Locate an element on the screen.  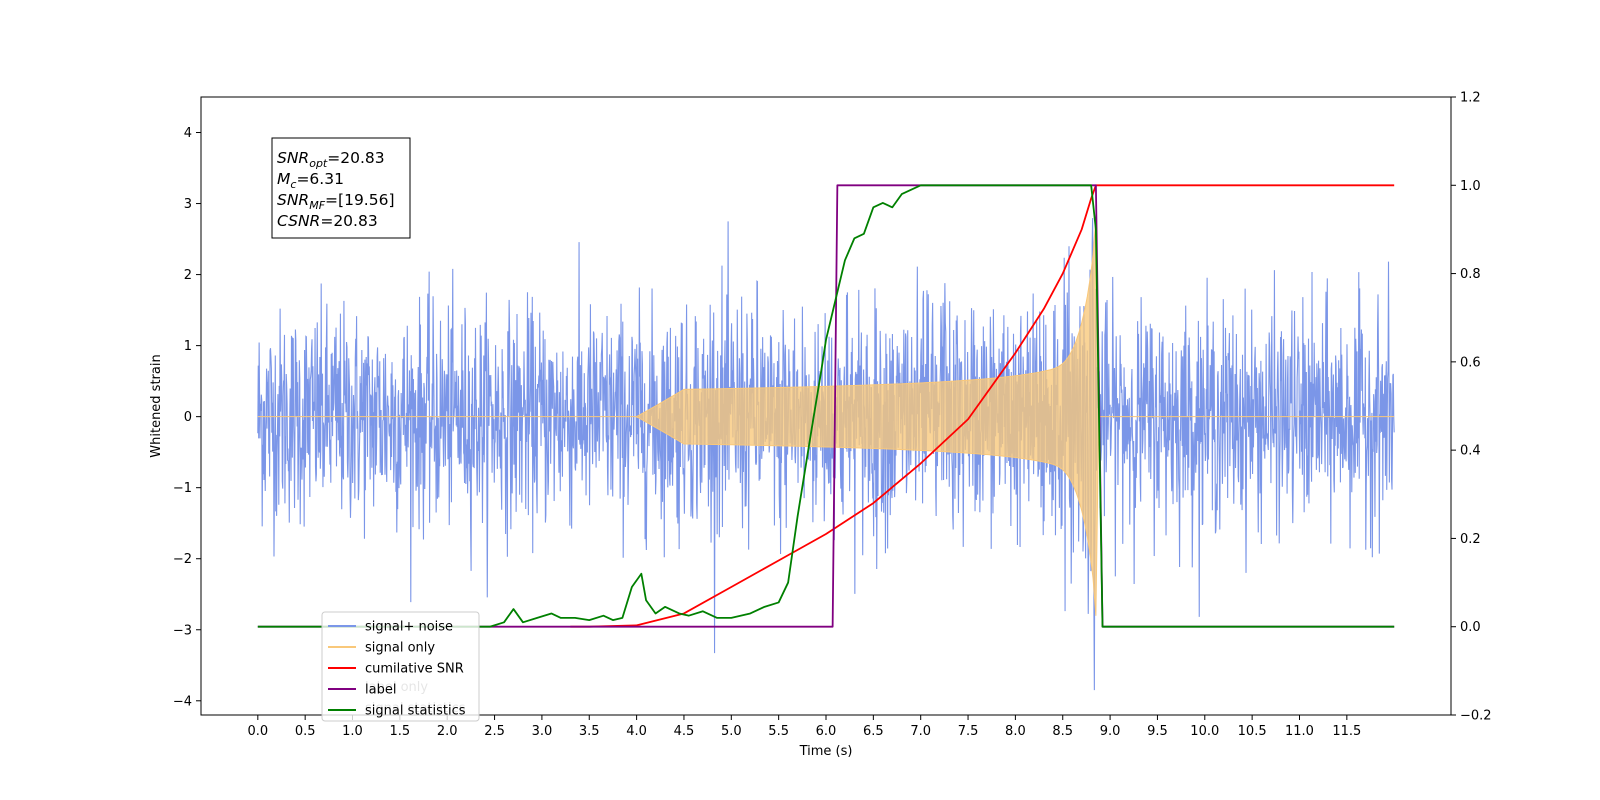
x-tick-label: 11.0 is located at coordinates (1299, 731).